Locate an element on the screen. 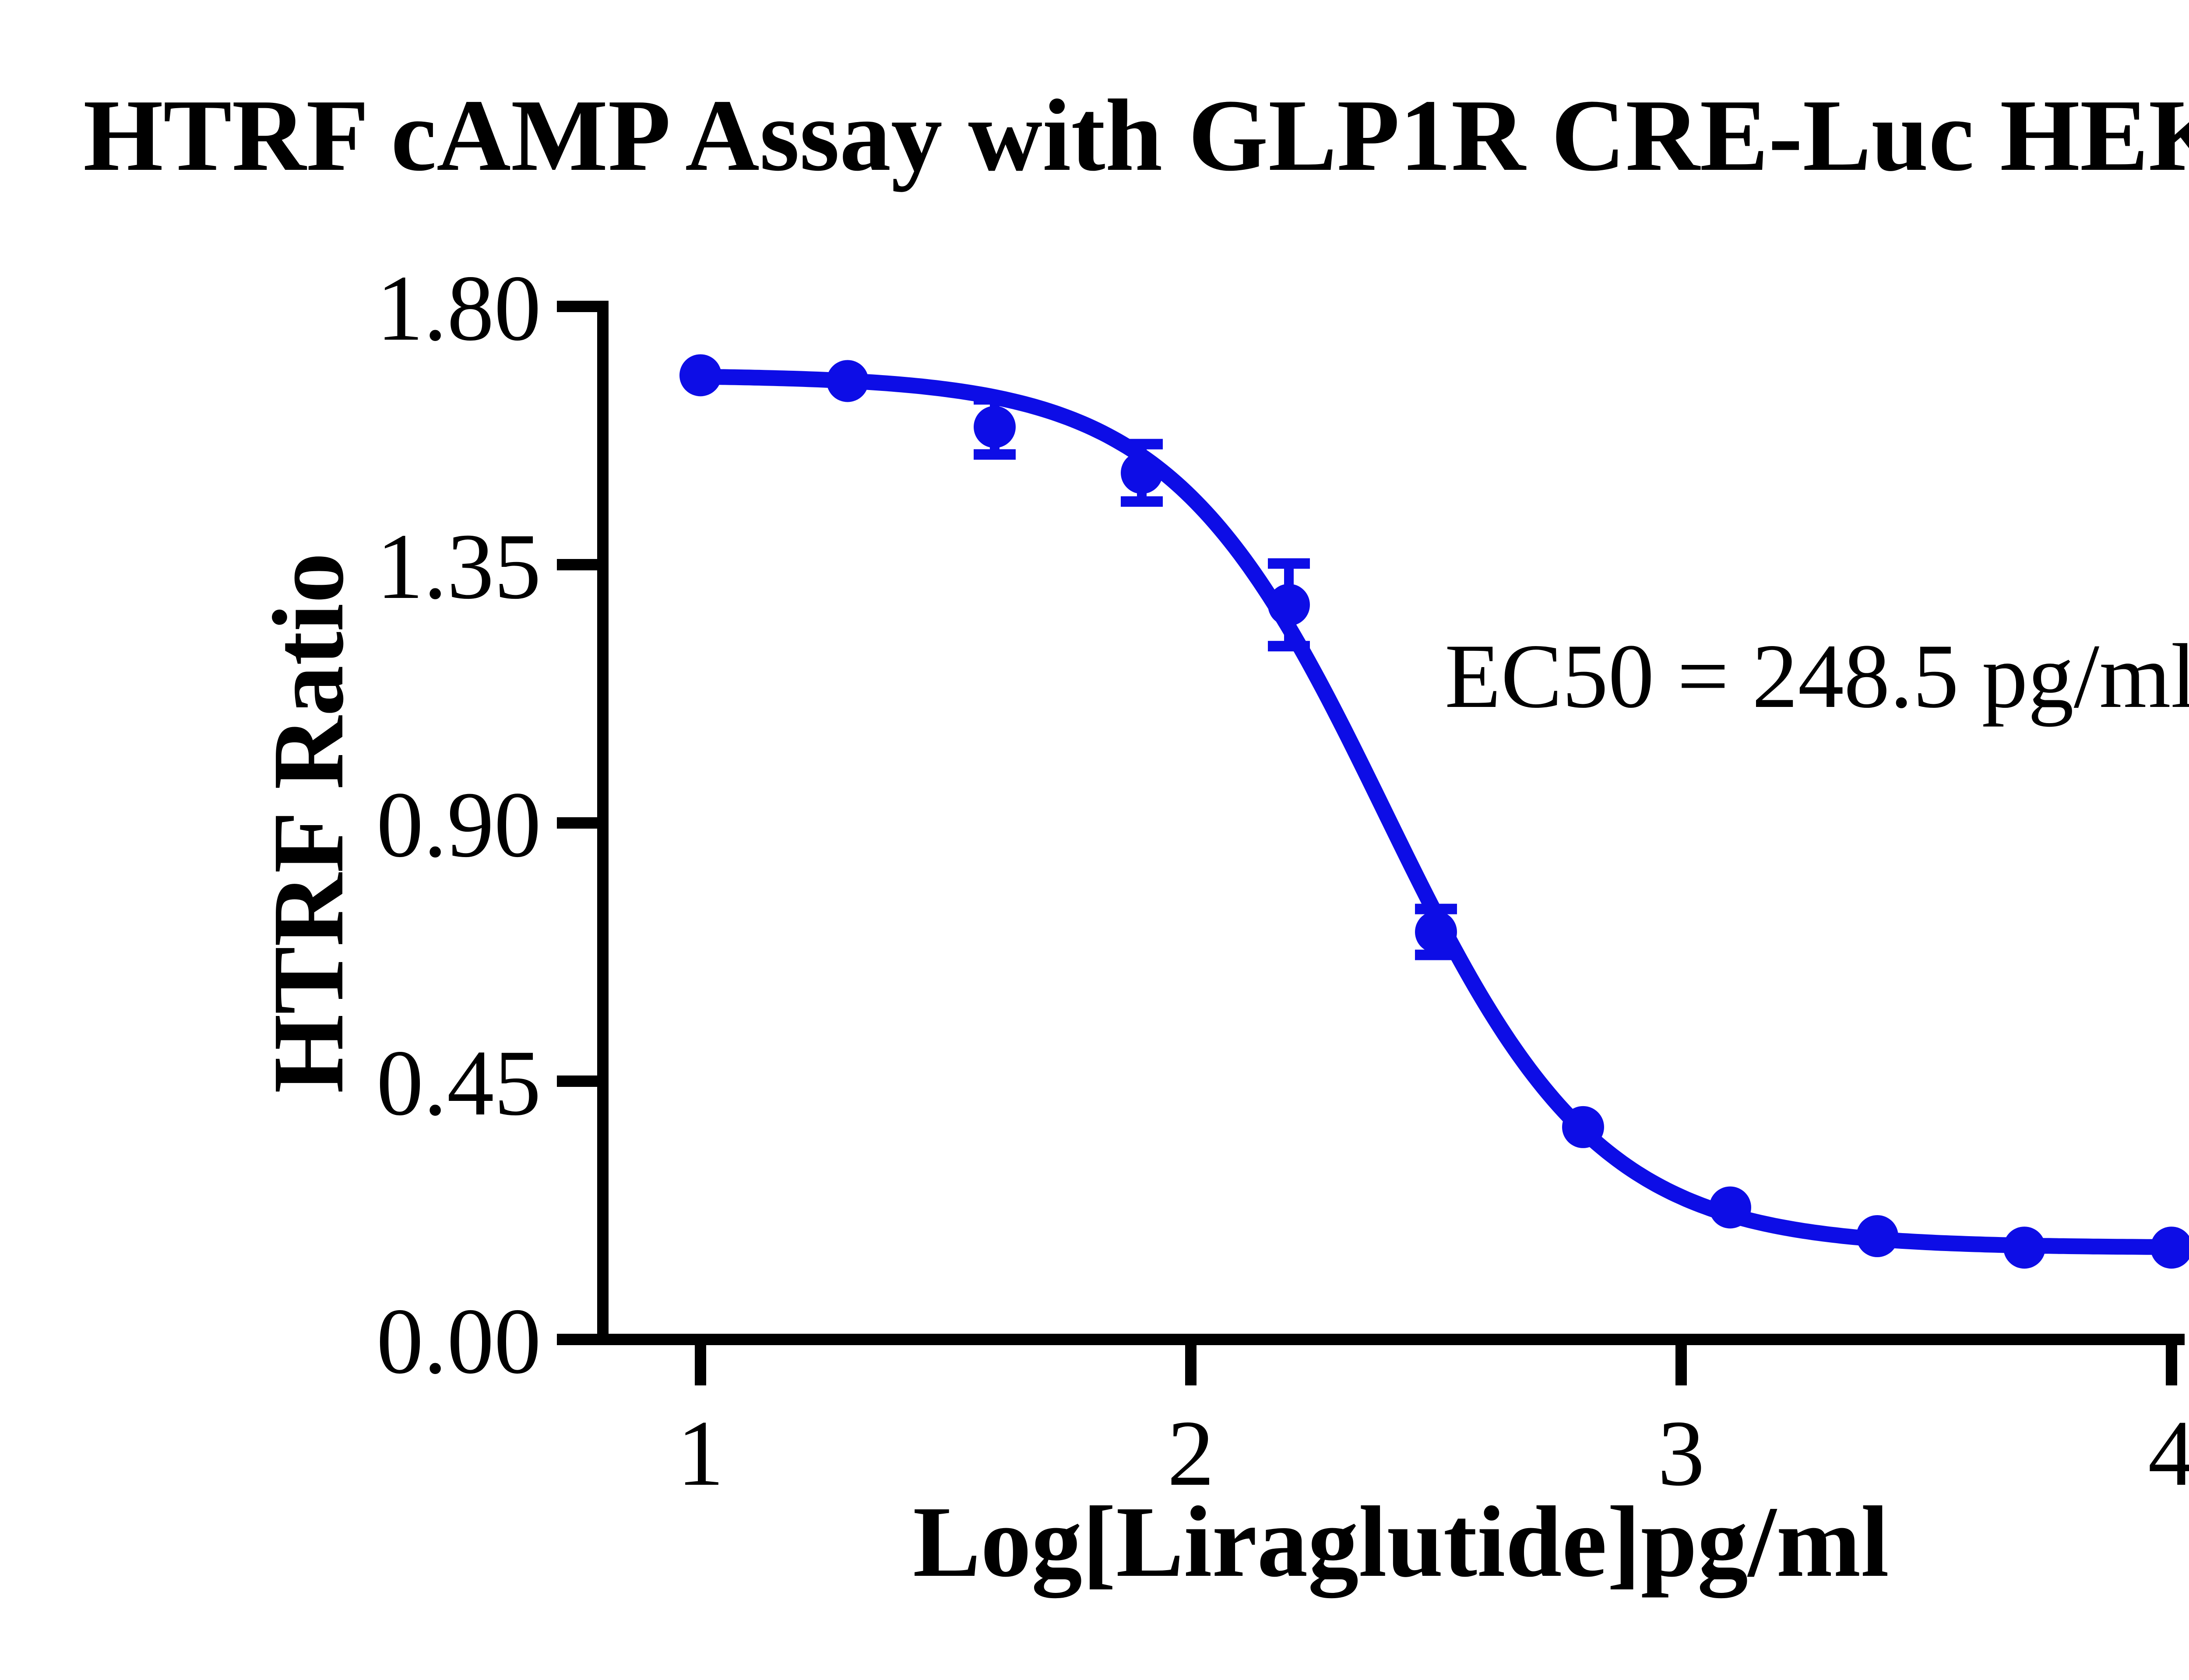  y-tick-label: 1.35 is located at coordinates (459, 566).